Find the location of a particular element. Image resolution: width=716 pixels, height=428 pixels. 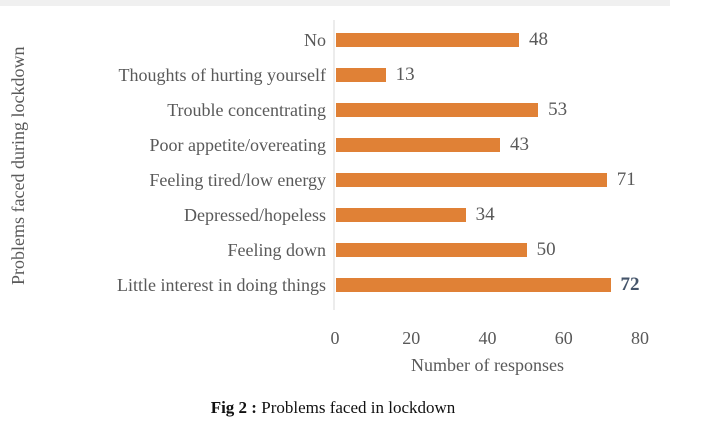

x-axis-tick-label: 0 is located at coordinates (335, 338).